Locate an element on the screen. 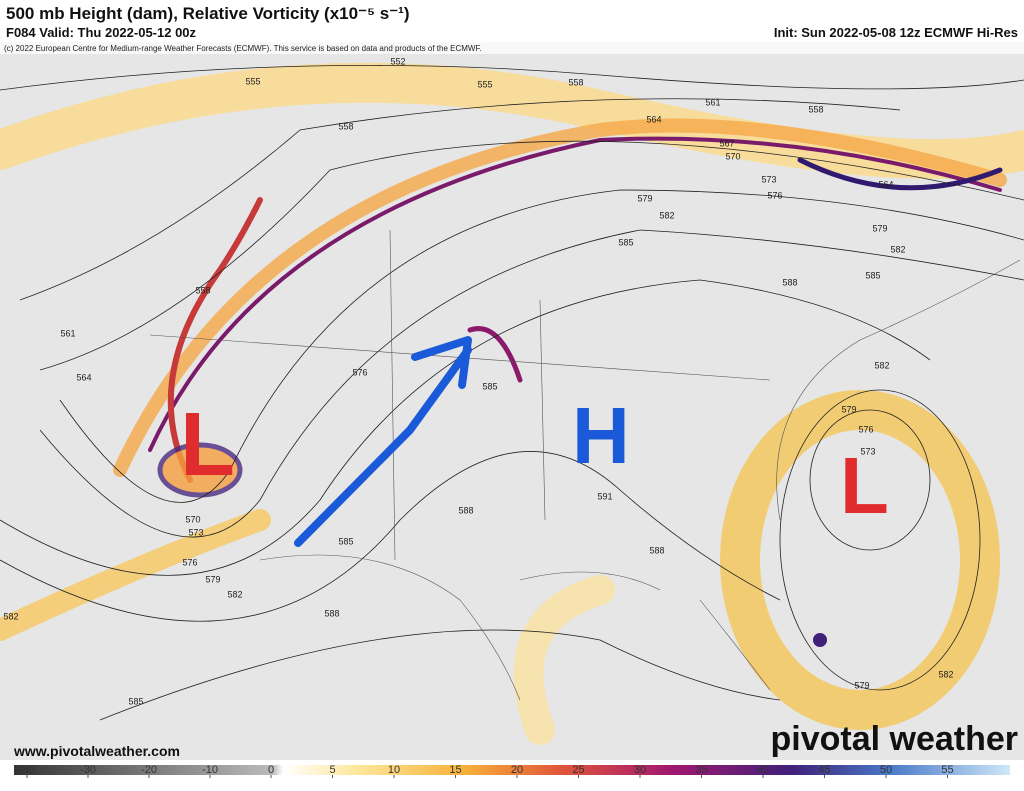  colorbar-tick-label: -20 is located at coordinates (149, 770).